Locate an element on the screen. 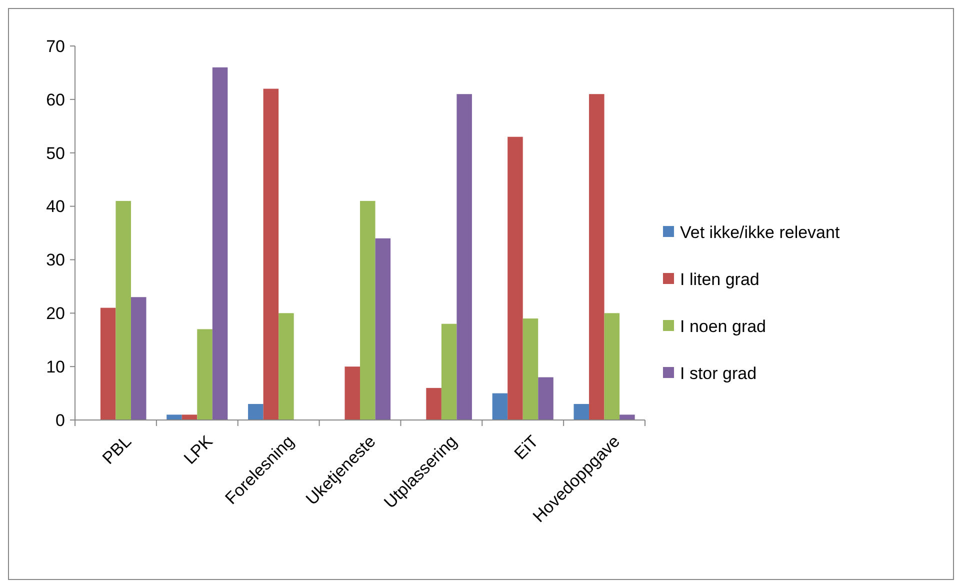 This screenshot has height=581, width=955. y-tick-label: 70 is located at coordinates (55, 46).